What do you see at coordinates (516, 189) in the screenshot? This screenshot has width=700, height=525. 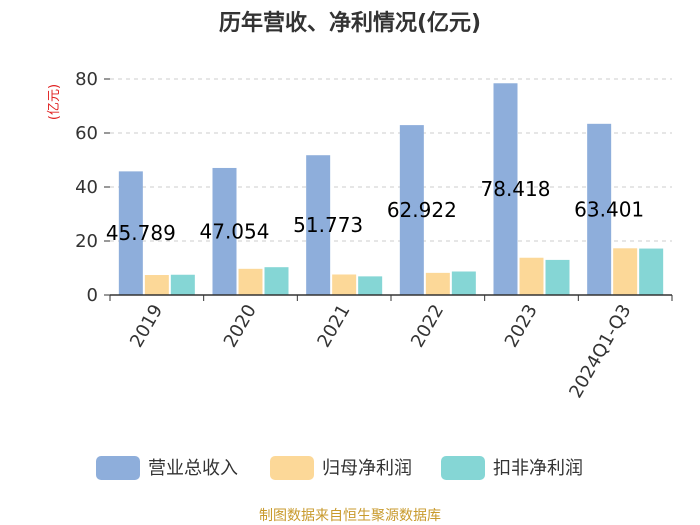 I see `data-label: 78.418` at bounding box center [516, 189].